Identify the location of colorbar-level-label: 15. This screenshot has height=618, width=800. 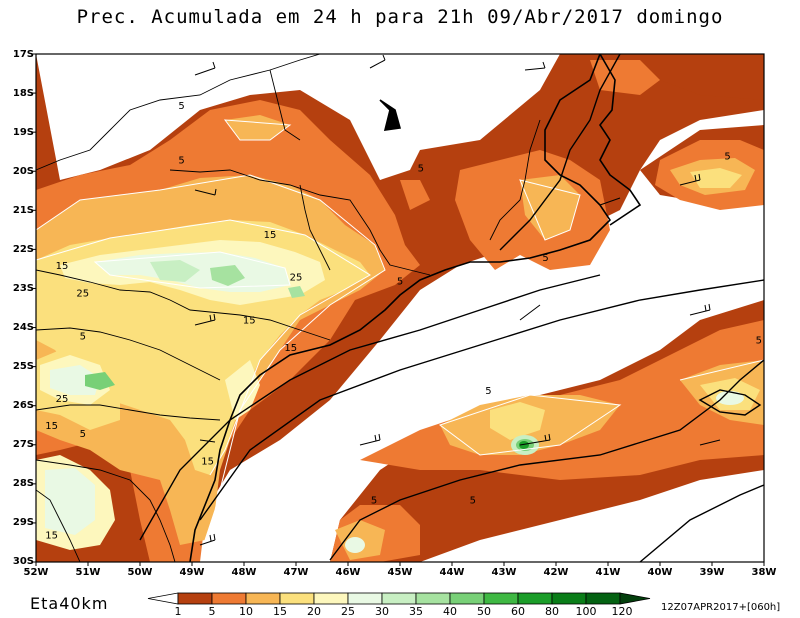
(280, 611).